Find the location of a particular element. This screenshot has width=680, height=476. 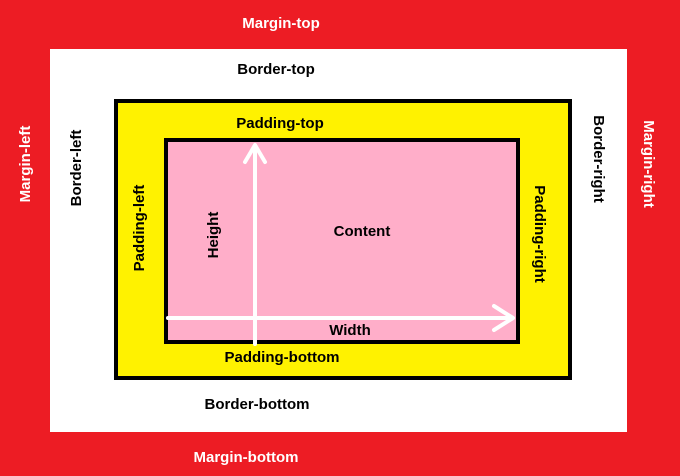

border-bottom-label: Border-bottom is located at coordinates (257, 404).